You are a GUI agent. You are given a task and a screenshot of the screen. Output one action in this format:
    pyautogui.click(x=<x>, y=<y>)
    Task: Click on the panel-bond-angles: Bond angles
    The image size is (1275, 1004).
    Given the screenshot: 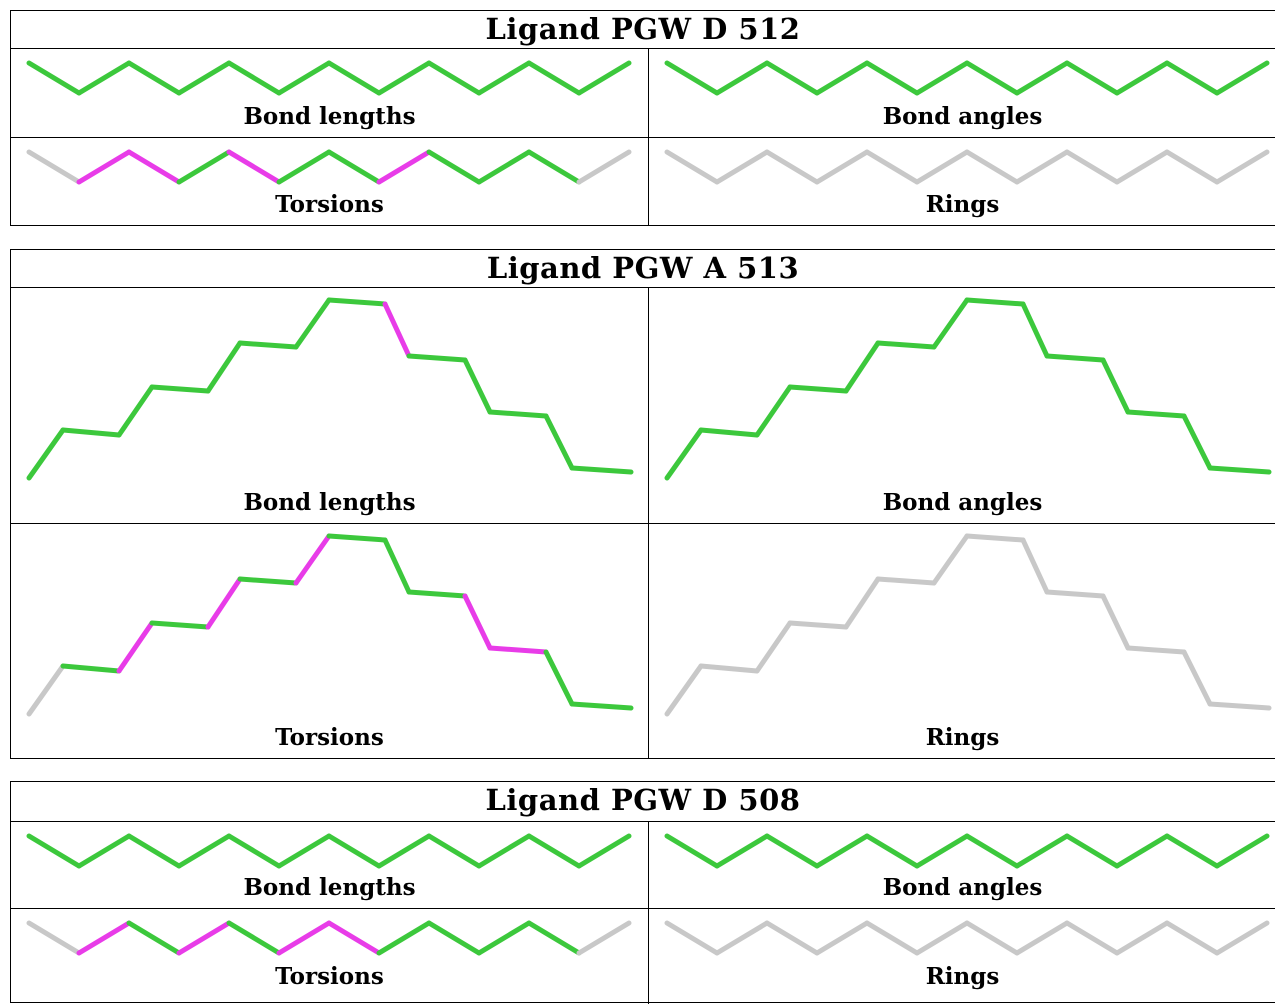 What is the action you would take?
    pyautogui.click(x=962, y=93)
    